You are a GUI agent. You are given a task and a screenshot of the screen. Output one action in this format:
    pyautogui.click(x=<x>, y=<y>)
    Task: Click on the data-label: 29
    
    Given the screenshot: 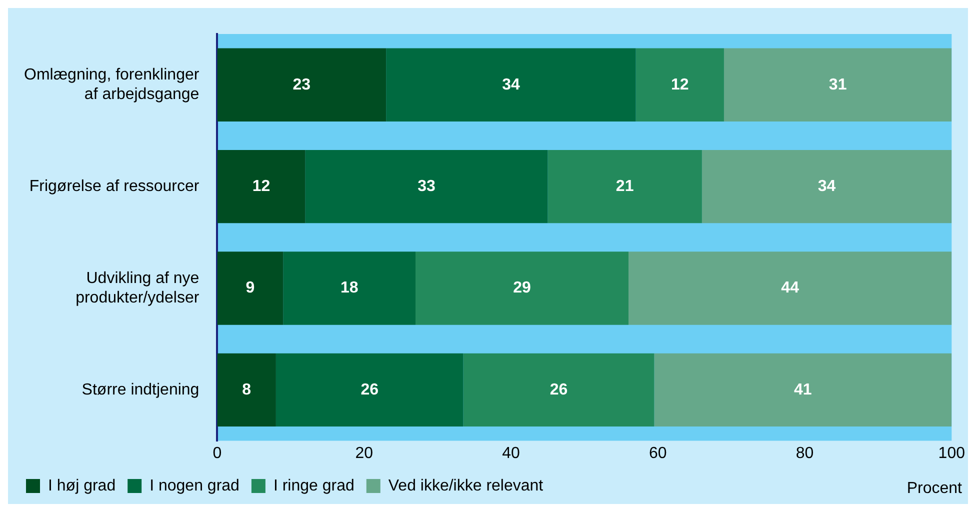 What is the action you would take?
    pyautogui.click(x=522, y=288)
    